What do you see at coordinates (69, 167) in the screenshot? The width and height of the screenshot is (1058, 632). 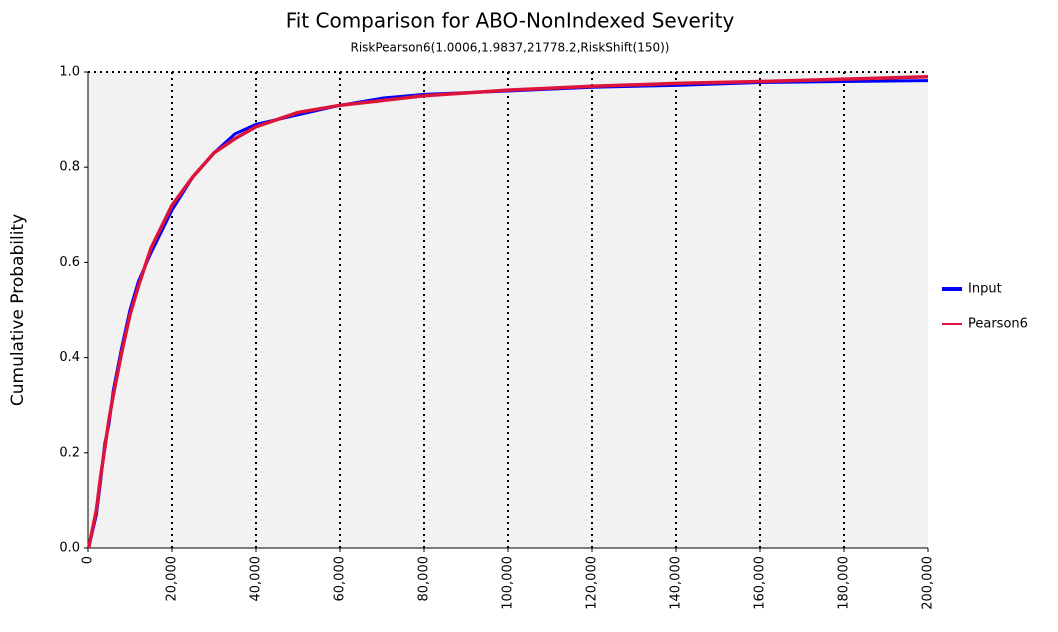 I see `y-tick-label: 0.8` at bounding box center [69, 167].